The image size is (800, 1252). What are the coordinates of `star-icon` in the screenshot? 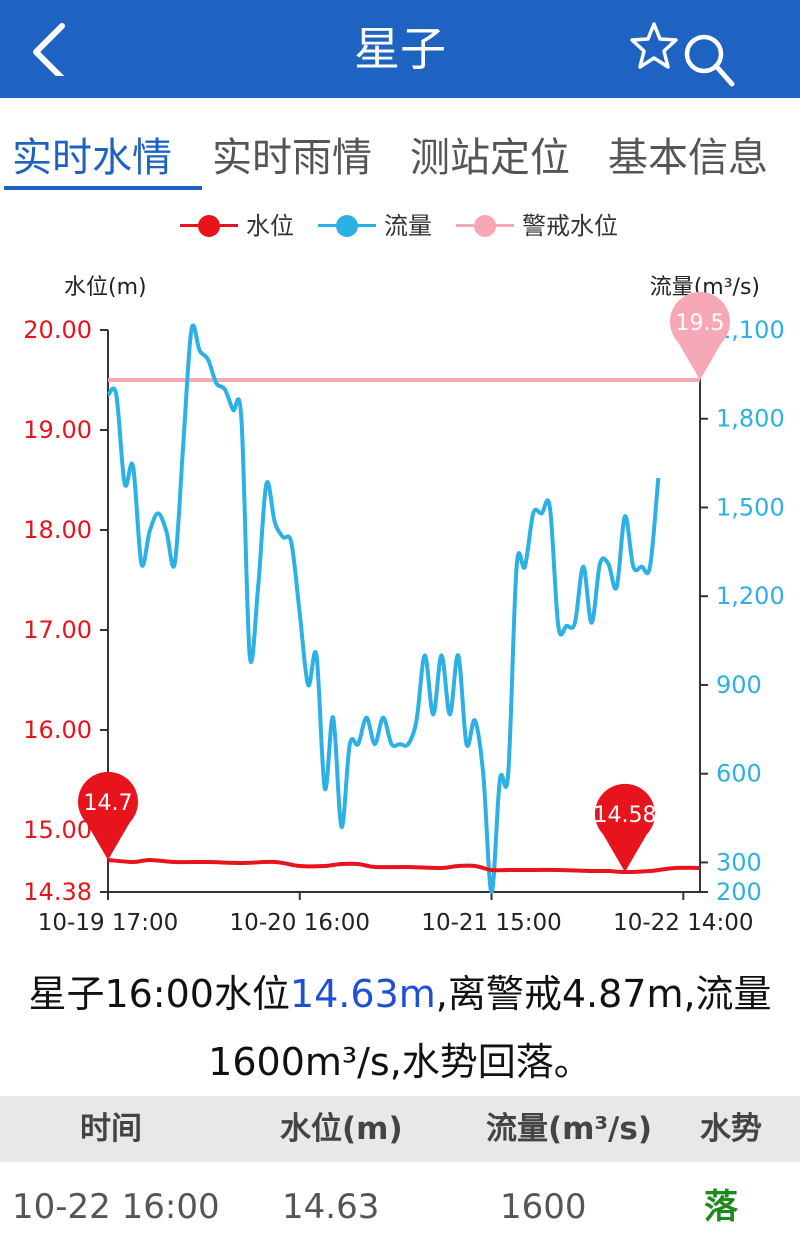 It's located at (654, 46).